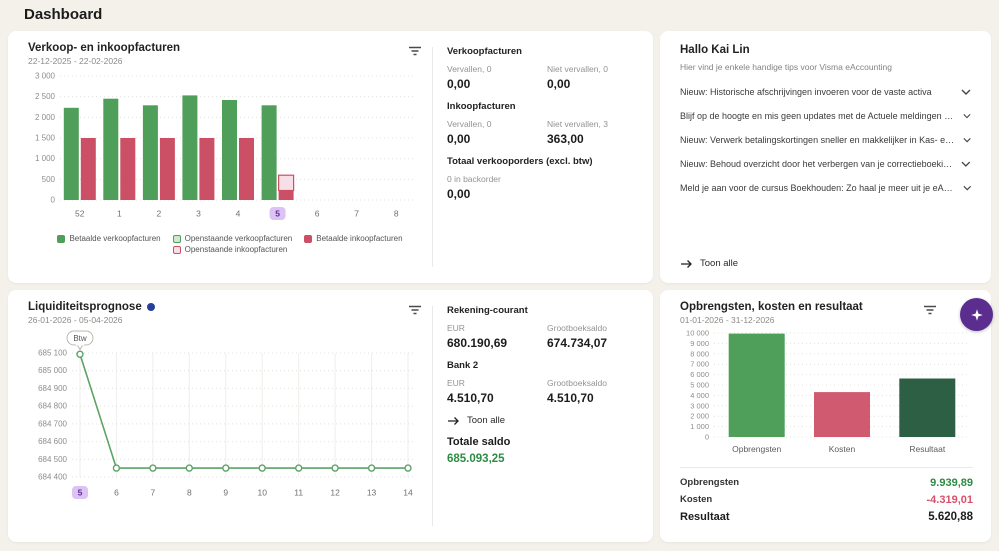  I want to click on stat-value: 363,00, so click(565, 139).